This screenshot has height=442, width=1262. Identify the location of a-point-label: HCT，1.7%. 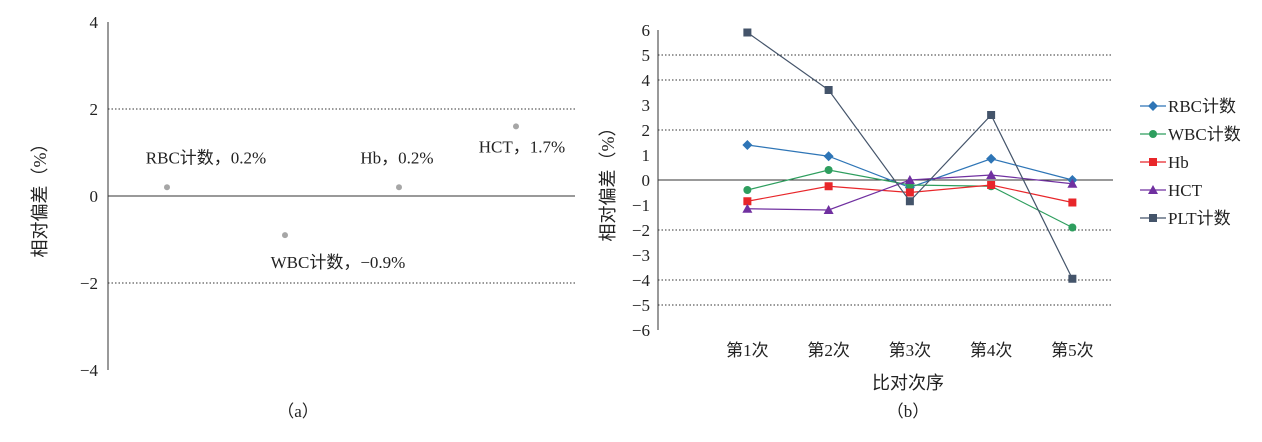
(522, 146).